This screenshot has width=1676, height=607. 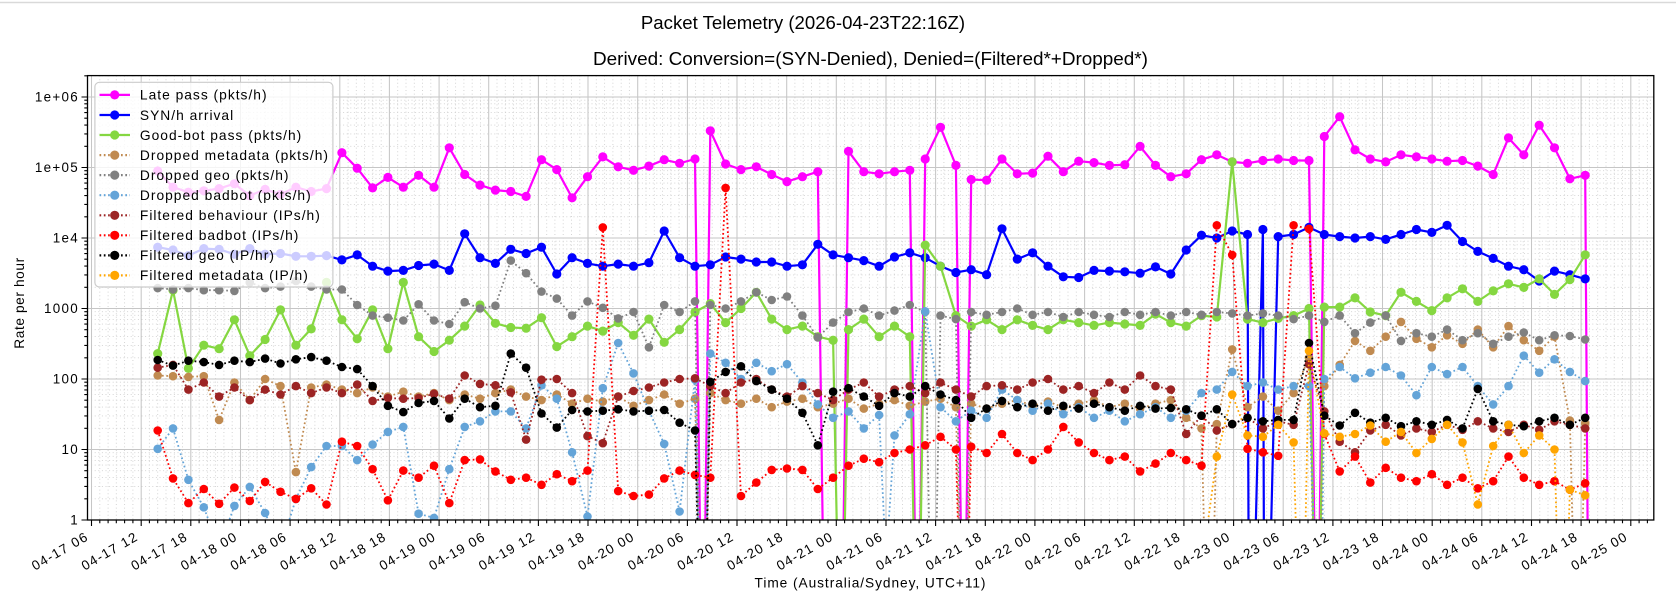 What do you see at coordinates (19, 303) in the screenshot?
I see `svg-text: Rate per hour` at bounding box center [19, 303].